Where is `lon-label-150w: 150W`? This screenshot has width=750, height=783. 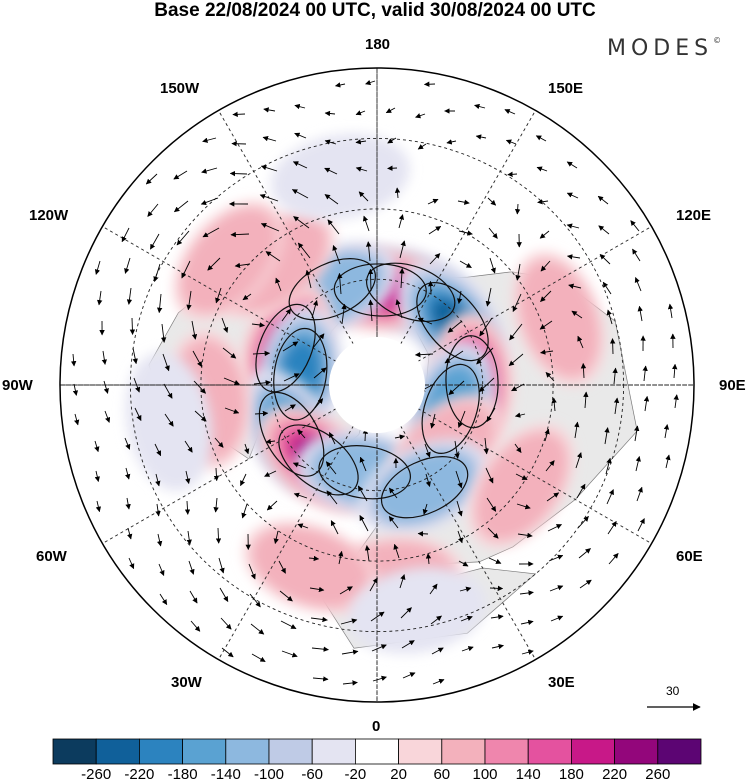
lon-label-150w: 150W is located at coordinates (180, 88).